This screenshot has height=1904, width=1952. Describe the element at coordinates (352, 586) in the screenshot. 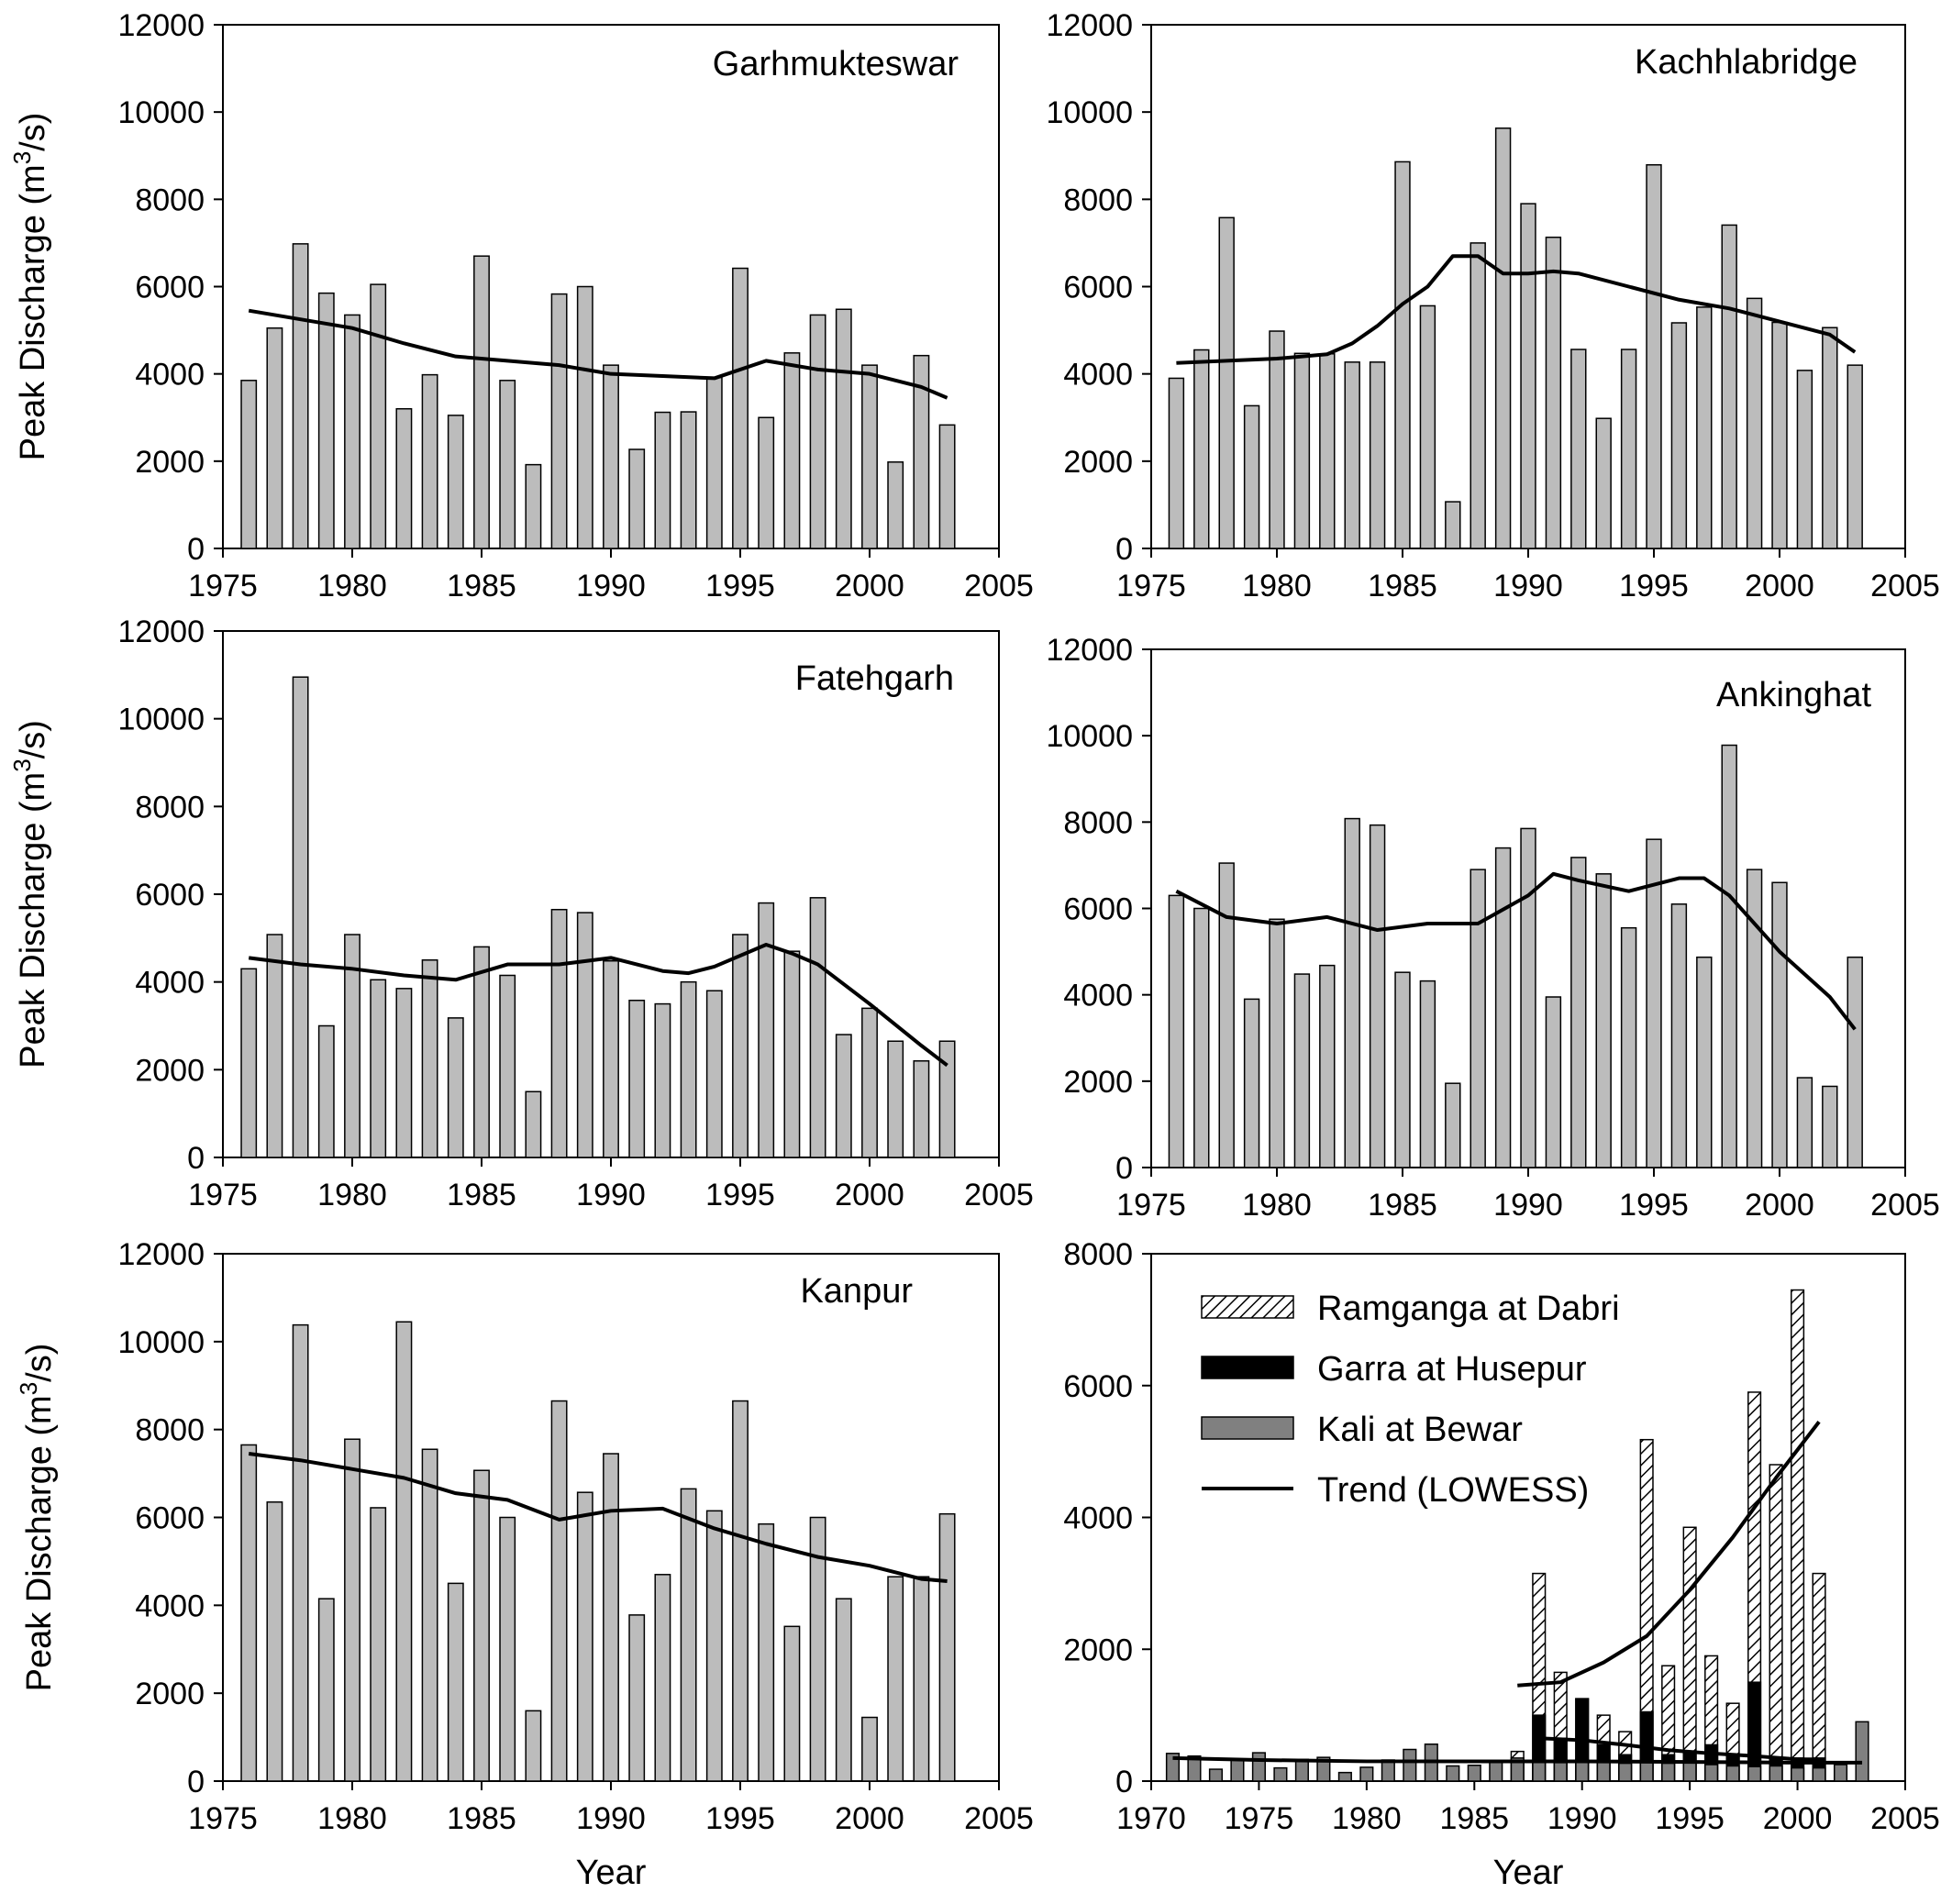

I see `x-tick-label: 1980` at that location.